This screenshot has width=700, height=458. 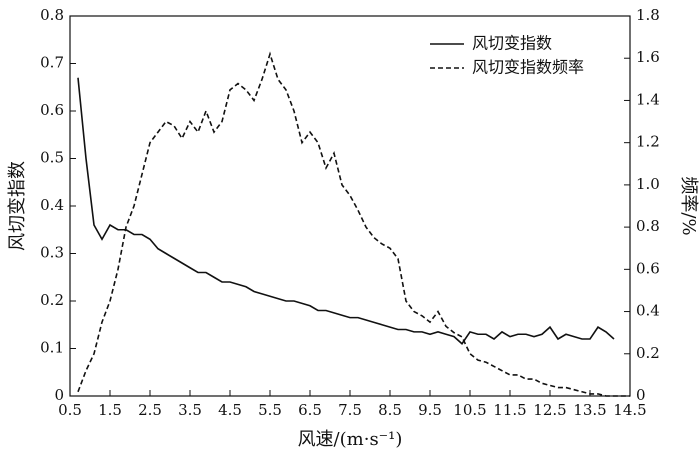 I want to click on legend-label: 风切变指数, so click(x=512, y=43).